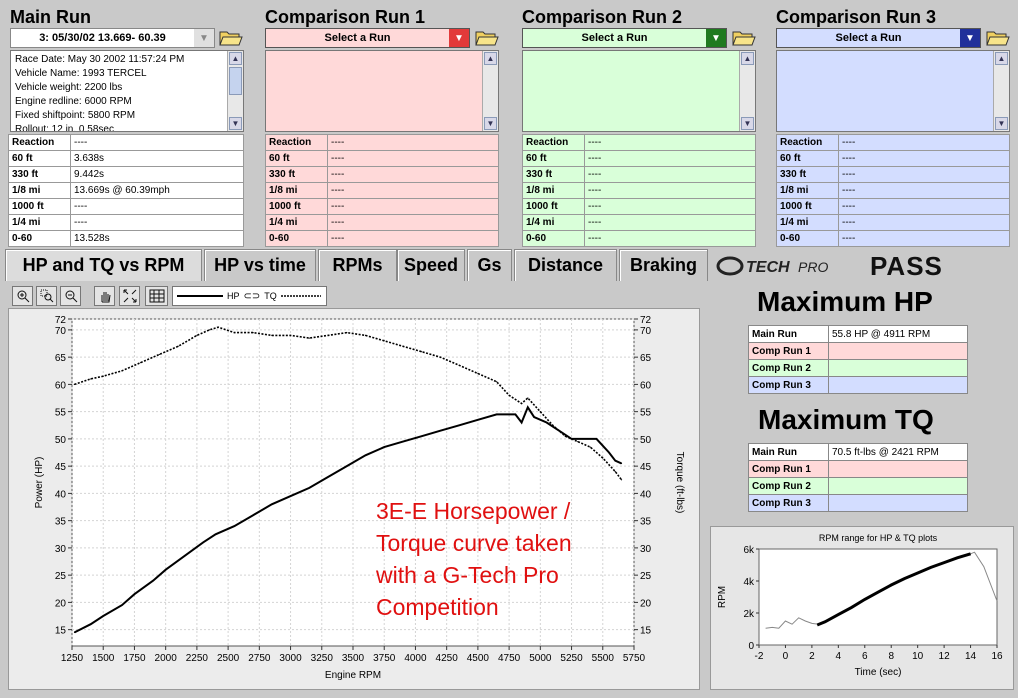 This screenshot has width=1018, height=698. I want to click on plot-legend: HP ⊂⊃ TQ, so click(249, 296).